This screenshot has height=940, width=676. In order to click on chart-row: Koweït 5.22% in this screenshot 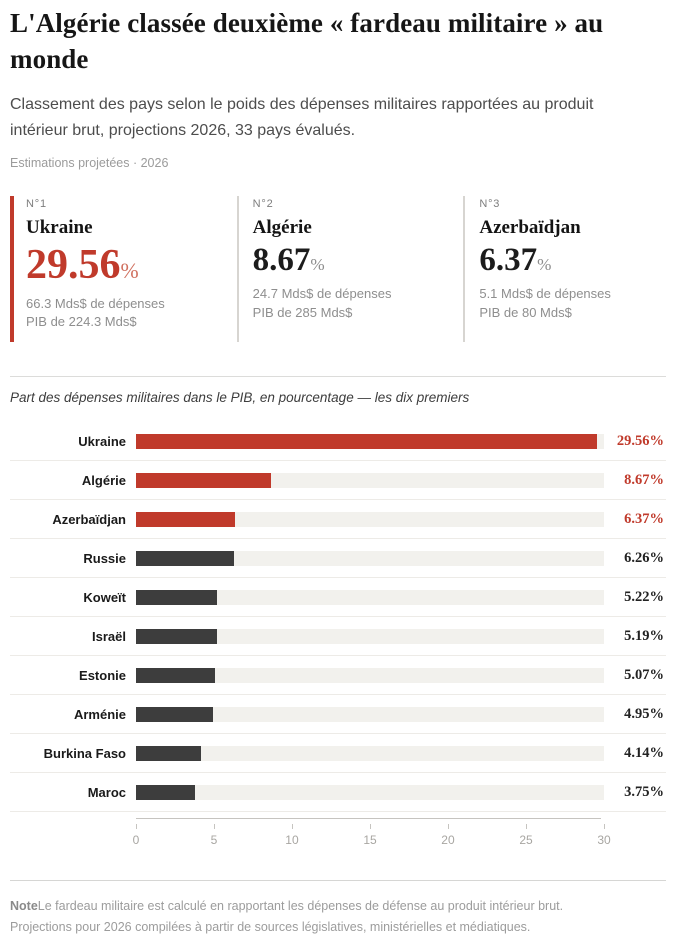, I will do `click(338, 598)`.